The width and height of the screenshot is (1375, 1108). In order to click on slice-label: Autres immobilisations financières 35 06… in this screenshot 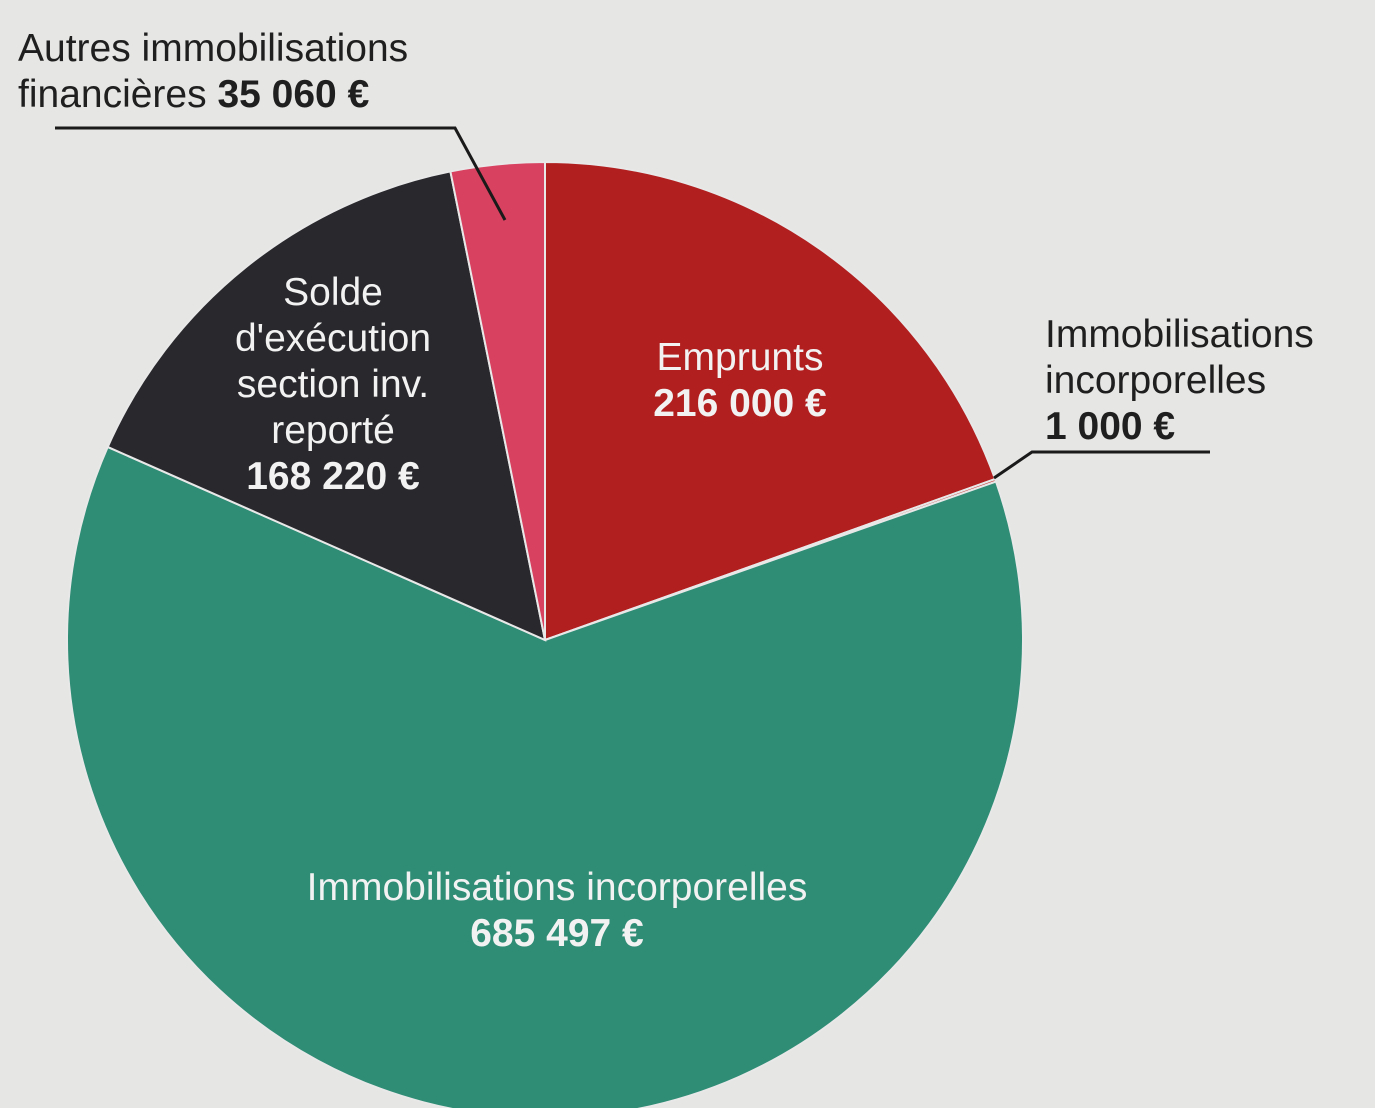, I will do `click(278, 72)`.